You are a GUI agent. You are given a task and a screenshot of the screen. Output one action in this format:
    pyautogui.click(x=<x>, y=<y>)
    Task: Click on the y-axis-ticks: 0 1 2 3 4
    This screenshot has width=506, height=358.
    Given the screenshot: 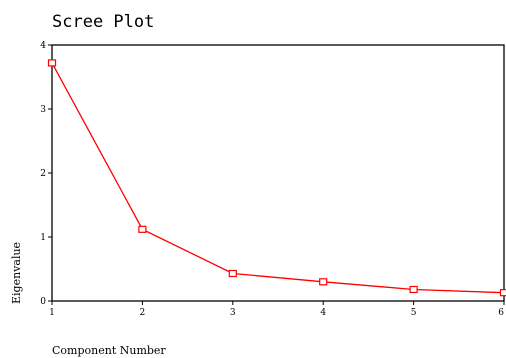 What is the action you would take?
    pyautogui.click(x=46, y=174)
    